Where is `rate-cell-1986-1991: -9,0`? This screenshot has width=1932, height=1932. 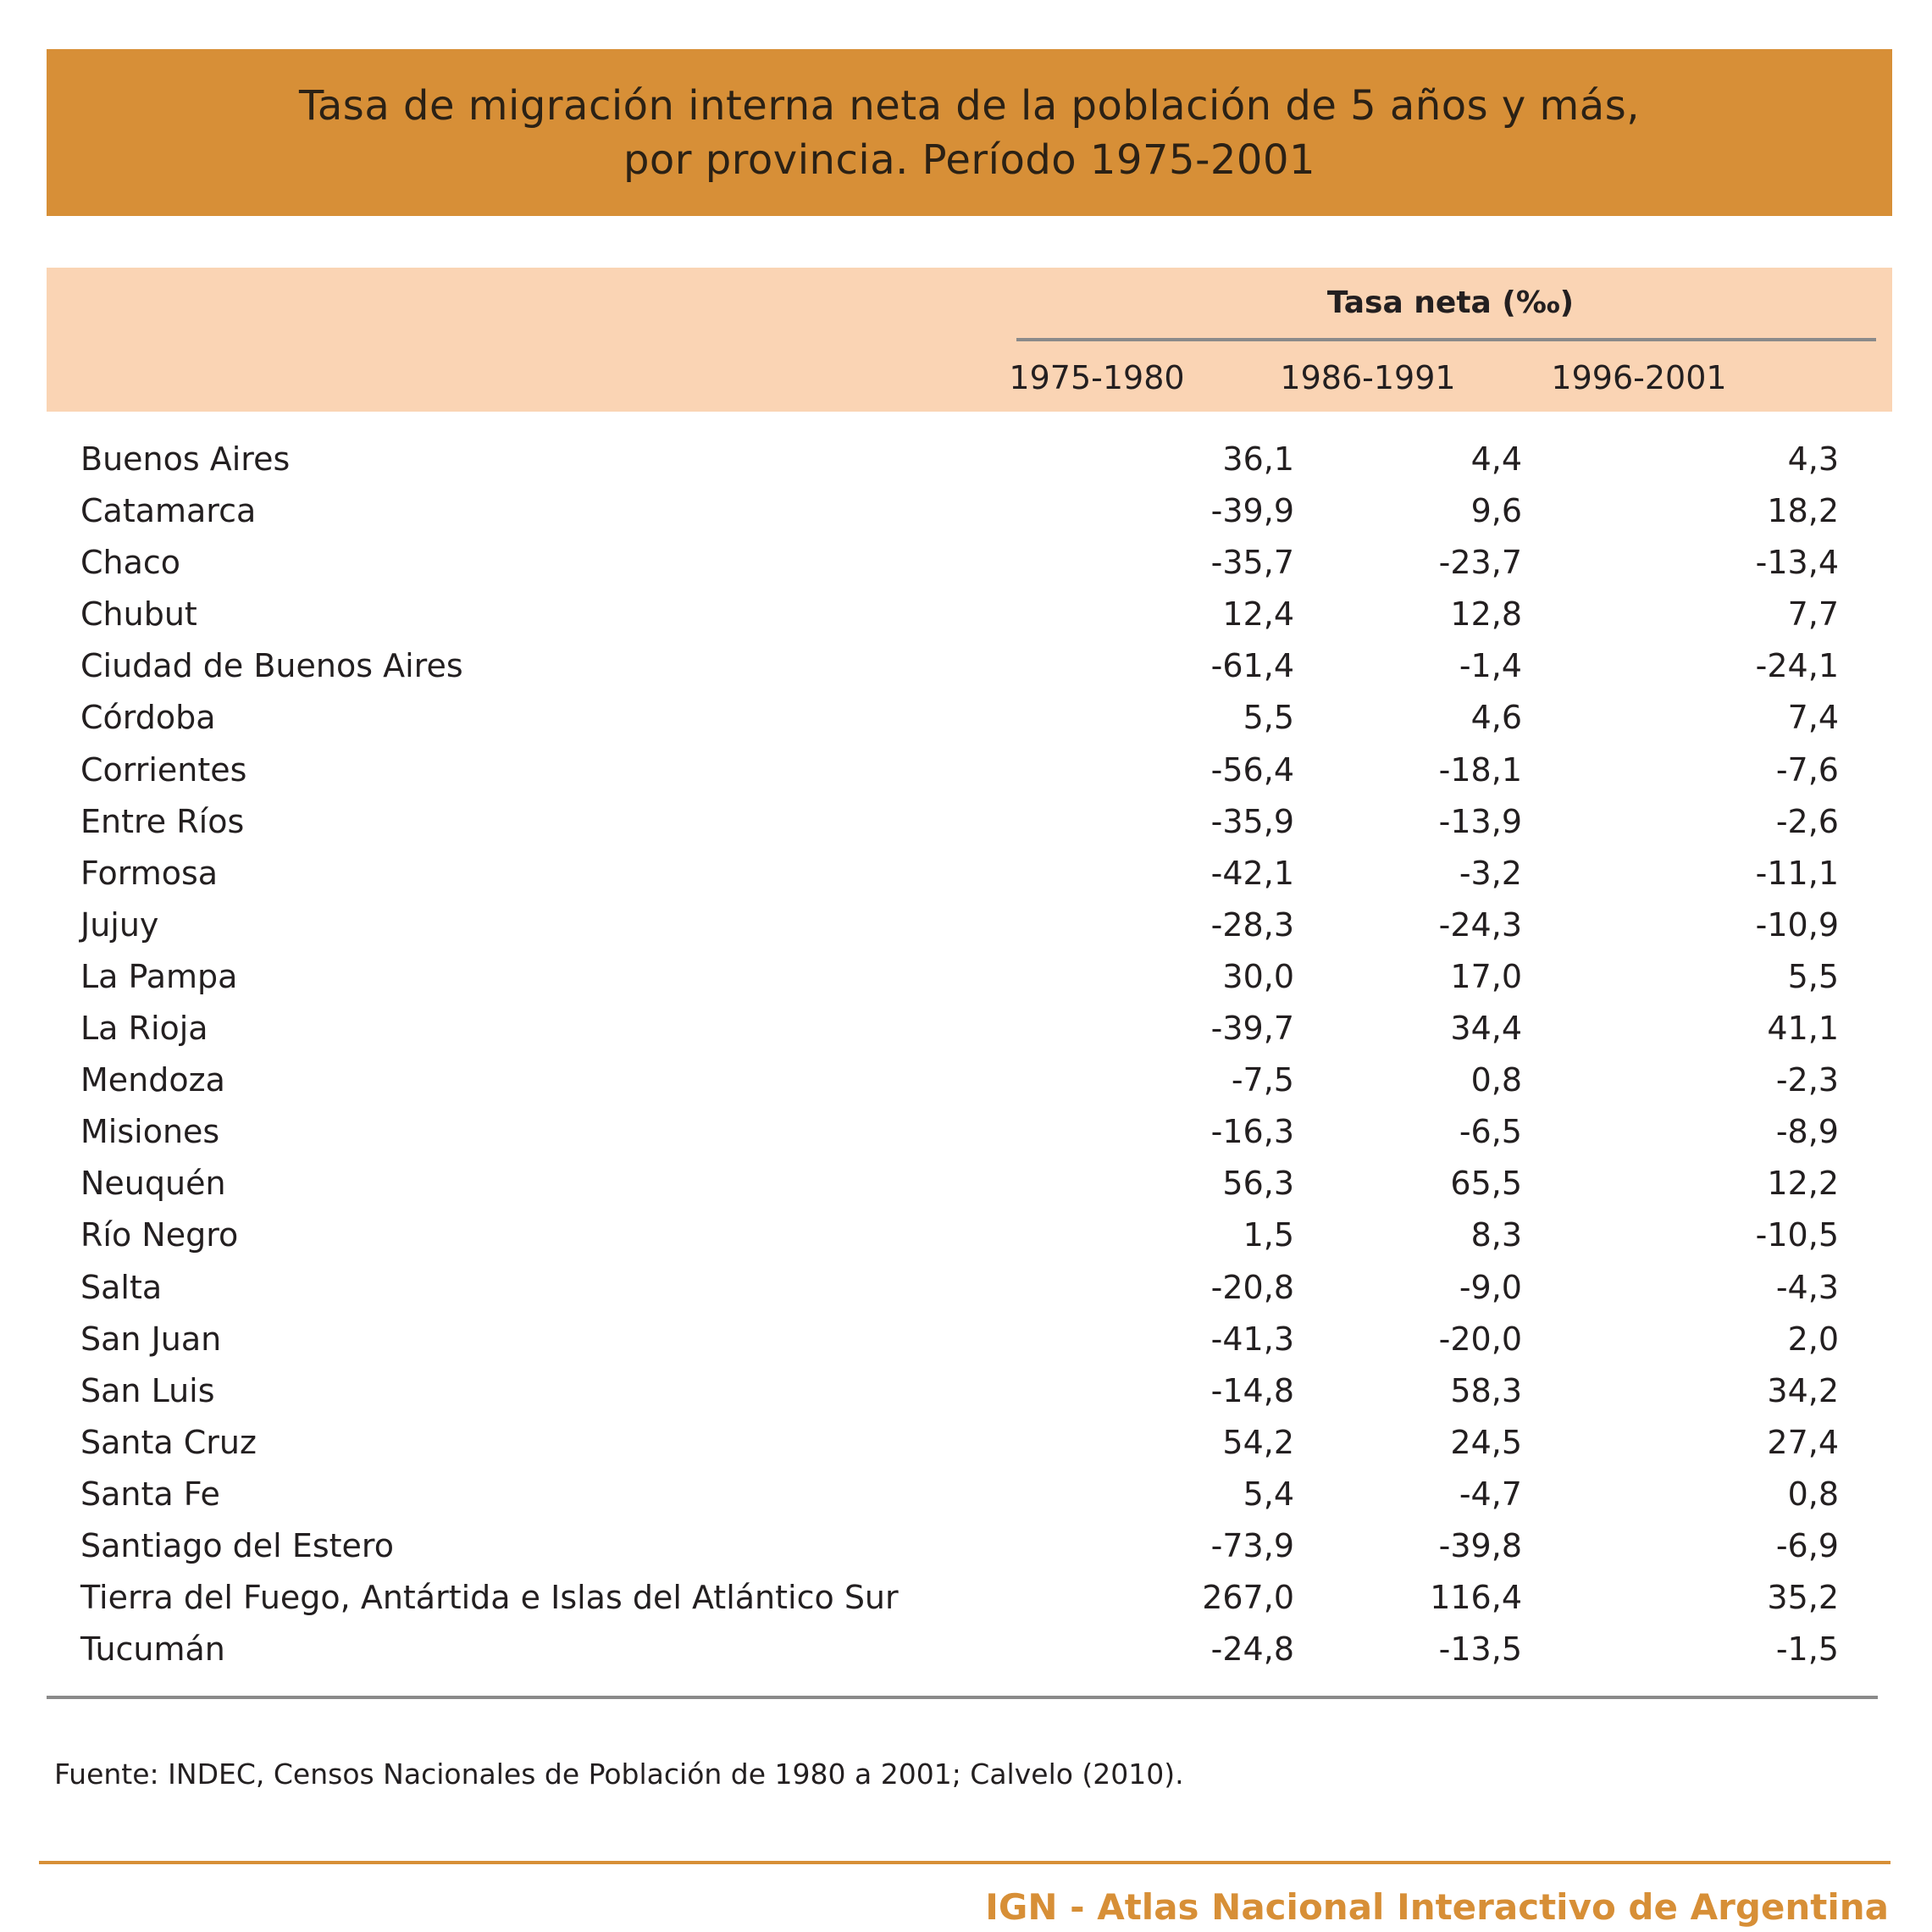
rate-cell-1986-1991: -9,0 is located at coordinates (1490, 1287).